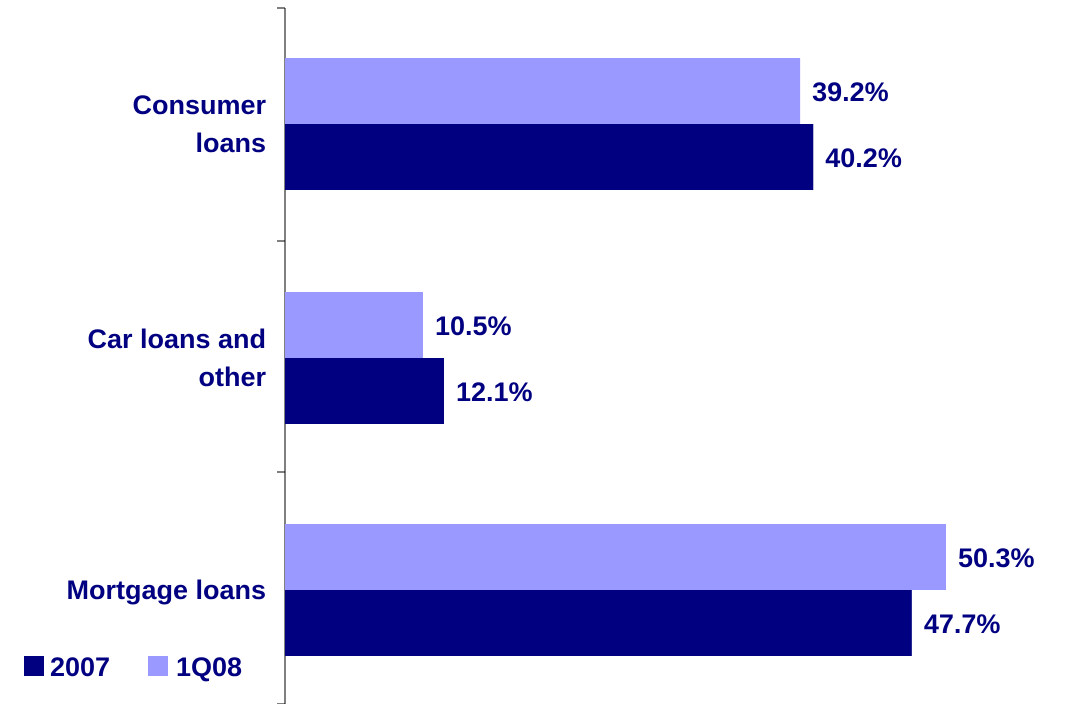  What do you see at coordinates (494, 392) in the screenshot?
I see `data-label: 12.1%` at bounding box center [494, 392].